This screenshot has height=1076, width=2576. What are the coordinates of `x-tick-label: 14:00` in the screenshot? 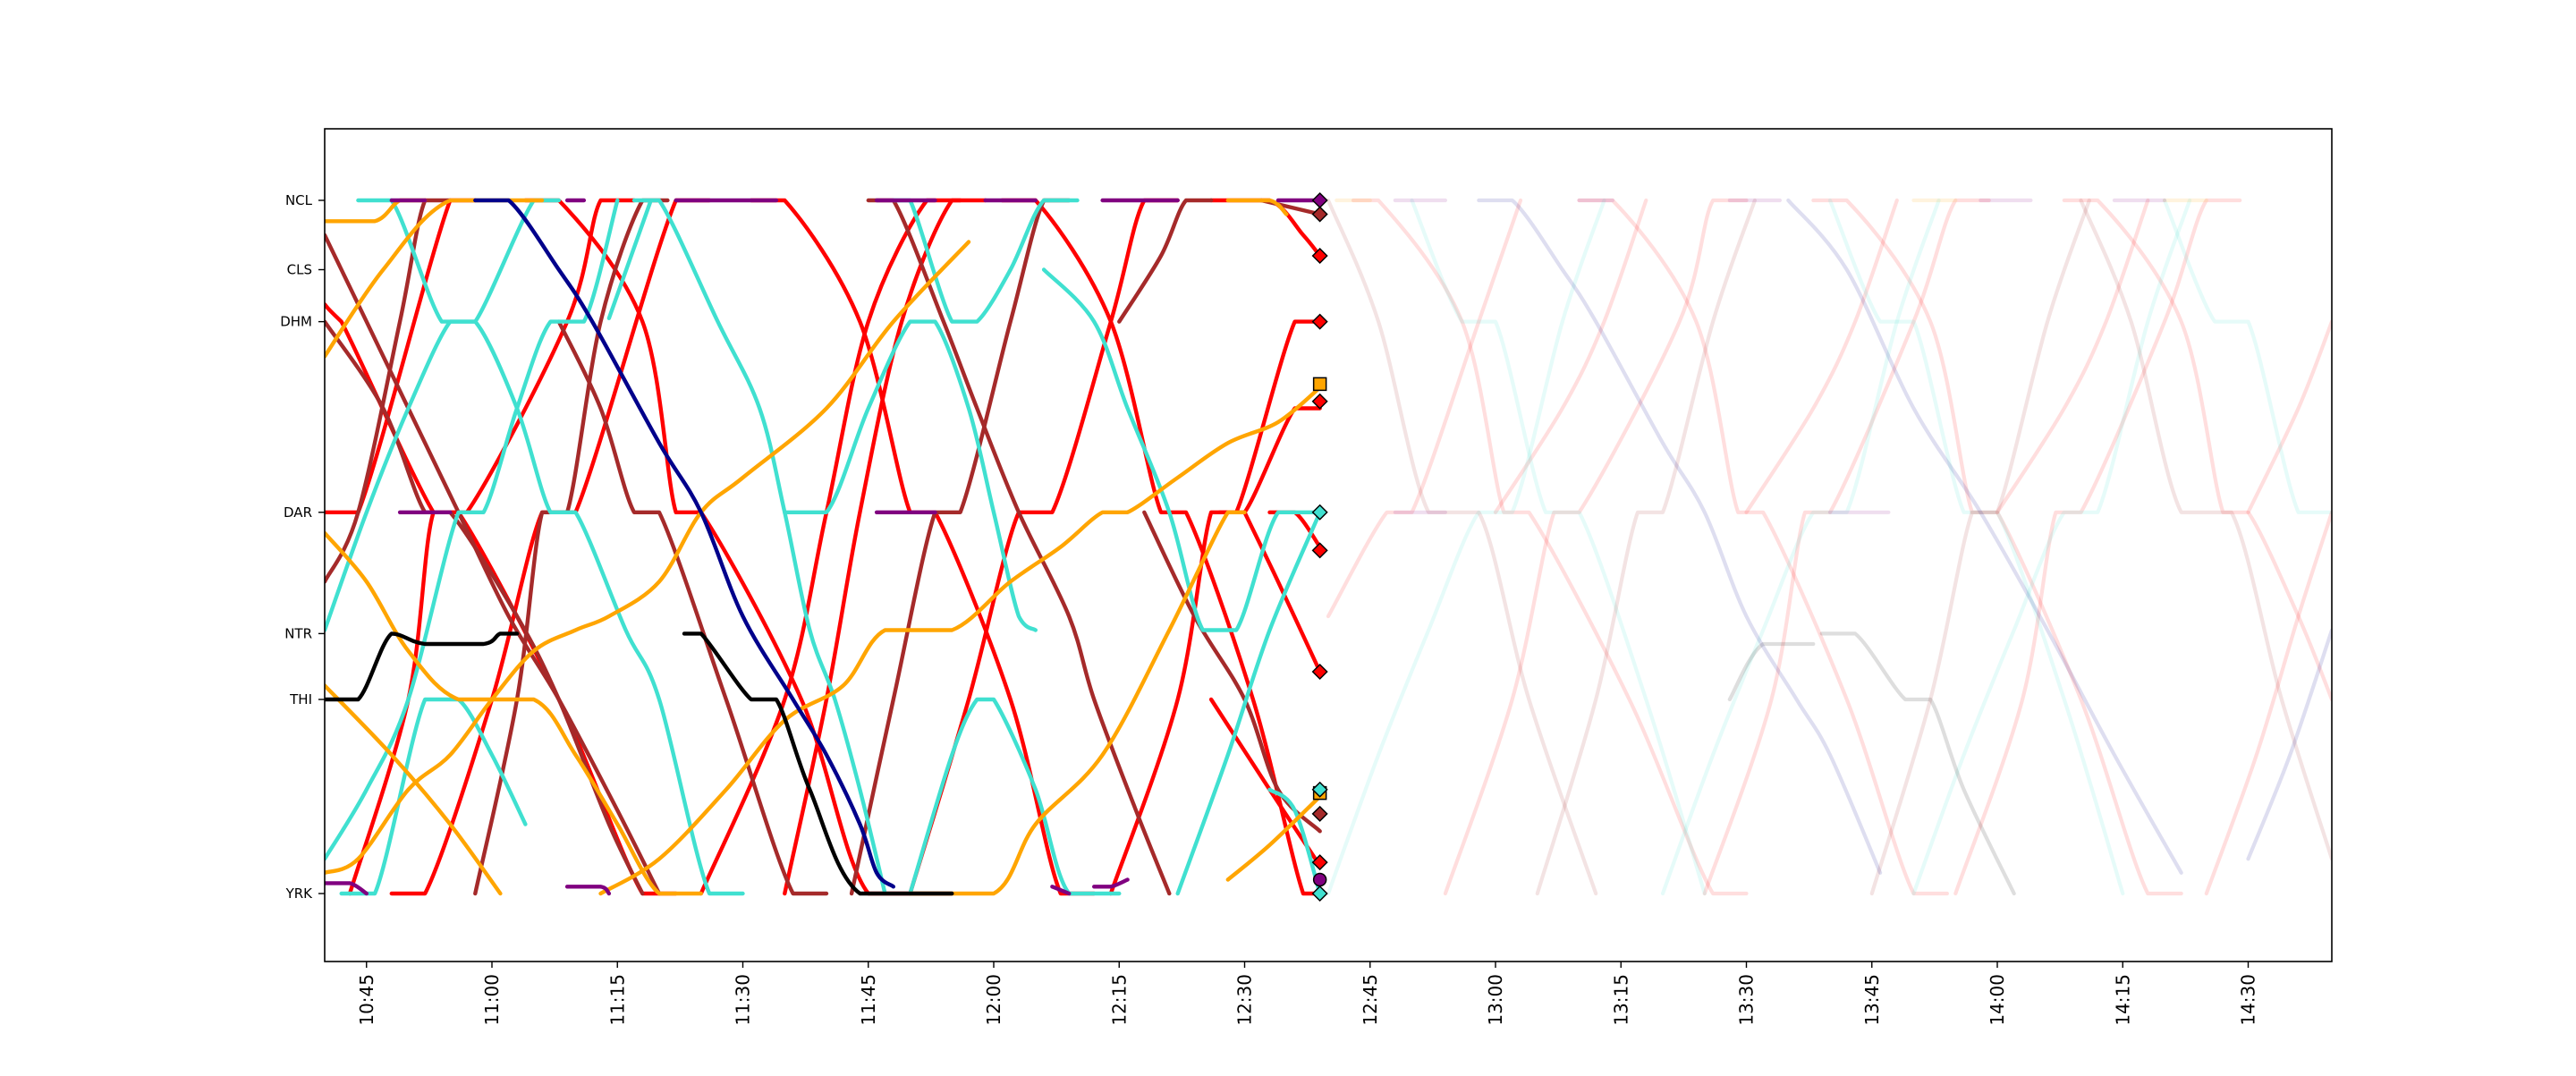 It's located at (1997, 1000).